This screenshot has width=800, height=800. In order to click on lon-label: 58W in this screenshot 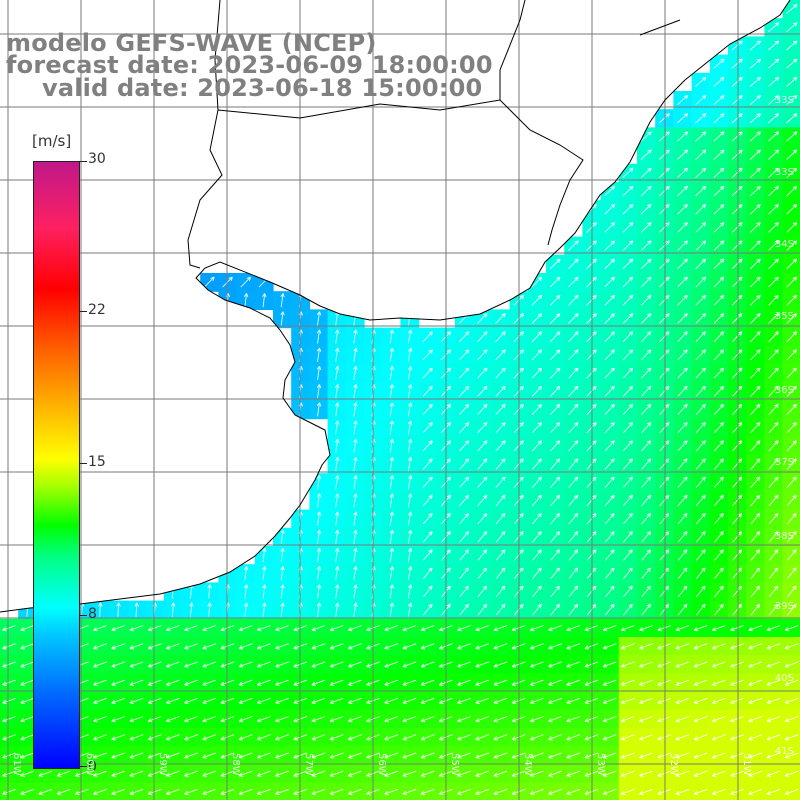, I will do `click(235, 764)`.